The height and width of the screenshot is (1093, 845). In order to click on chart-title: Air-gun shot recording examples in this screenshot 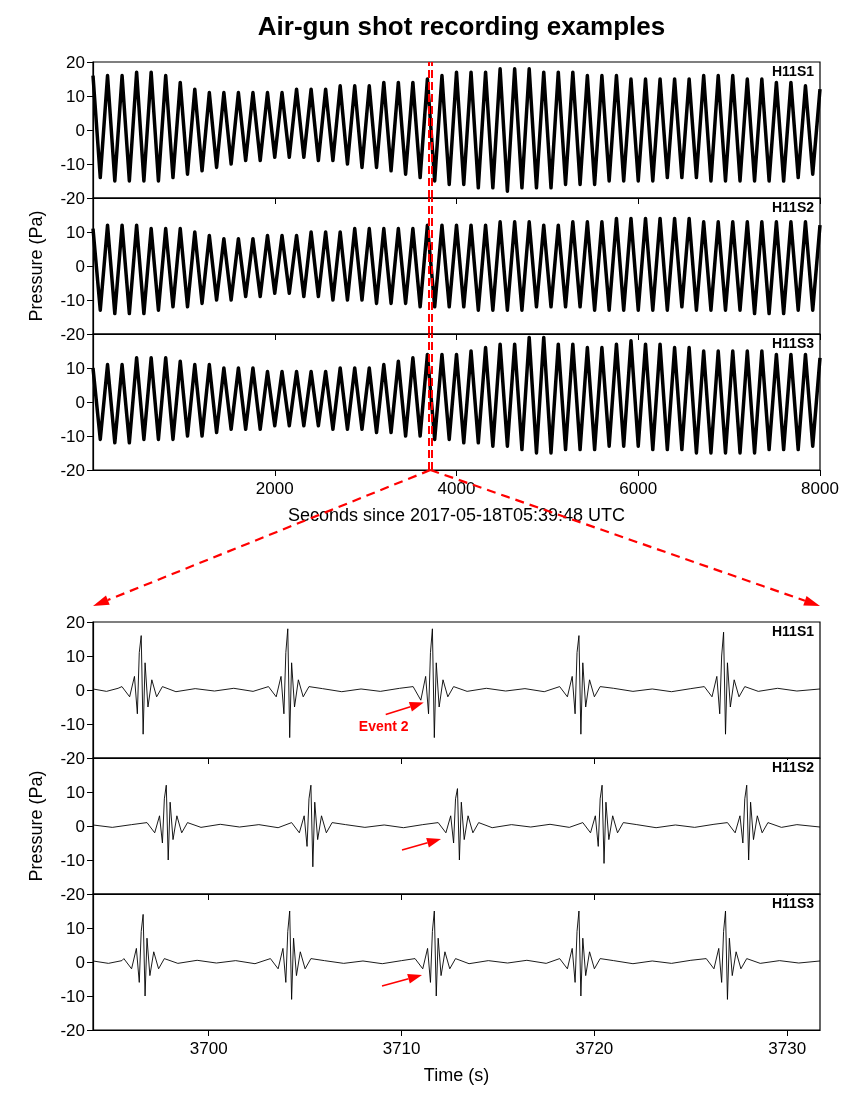, I will do `click(461, 26)`.